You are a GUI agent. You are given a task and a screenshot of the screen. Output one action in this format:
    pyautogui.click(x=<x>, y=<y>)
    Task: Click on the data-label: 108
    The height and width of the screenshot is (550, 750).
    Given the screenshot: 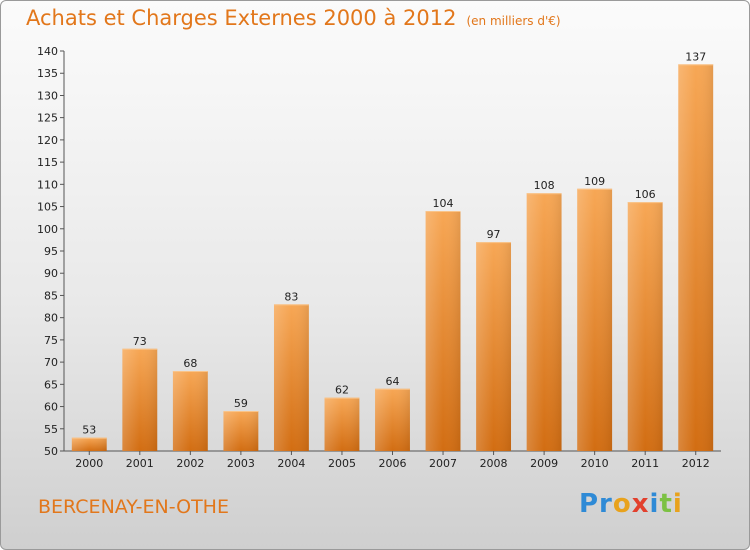 What is the action you would take?
    pyautogui.click(x=544, y=185)
    